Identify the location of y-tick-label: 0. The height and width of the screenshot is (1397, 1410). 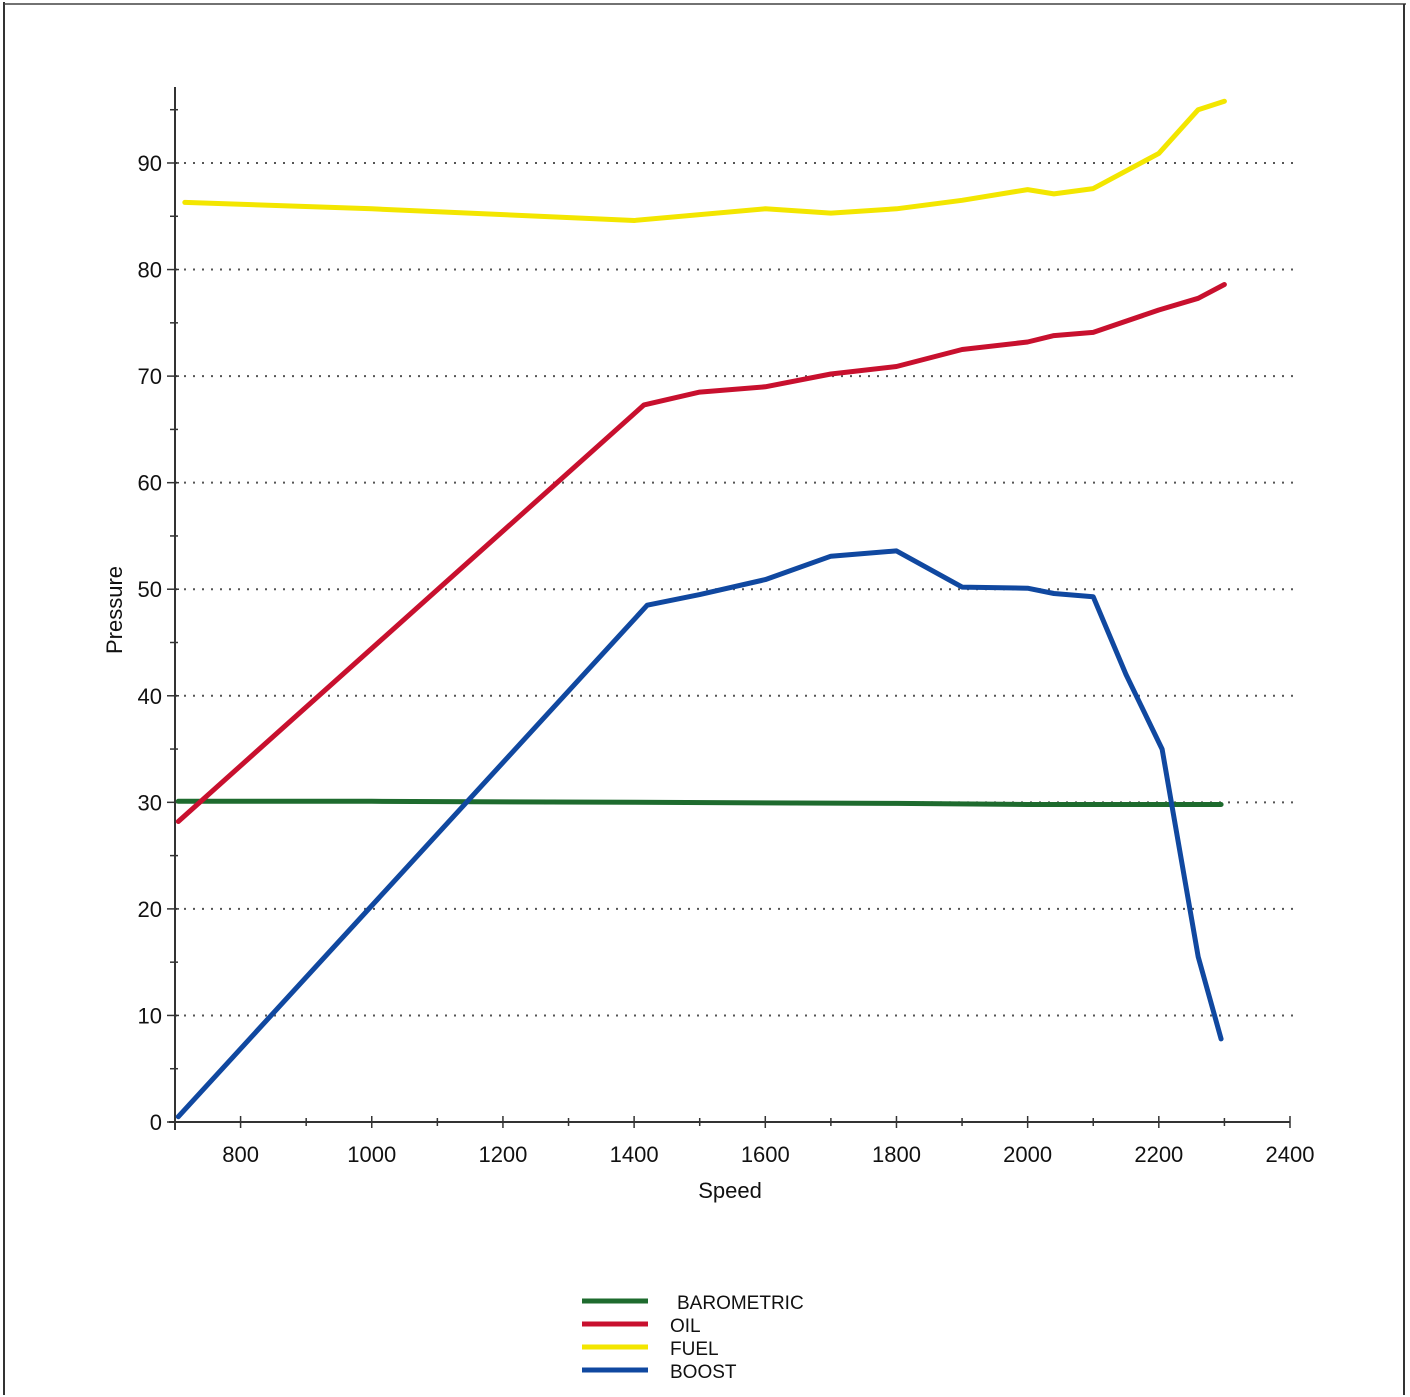
(156, 1122).